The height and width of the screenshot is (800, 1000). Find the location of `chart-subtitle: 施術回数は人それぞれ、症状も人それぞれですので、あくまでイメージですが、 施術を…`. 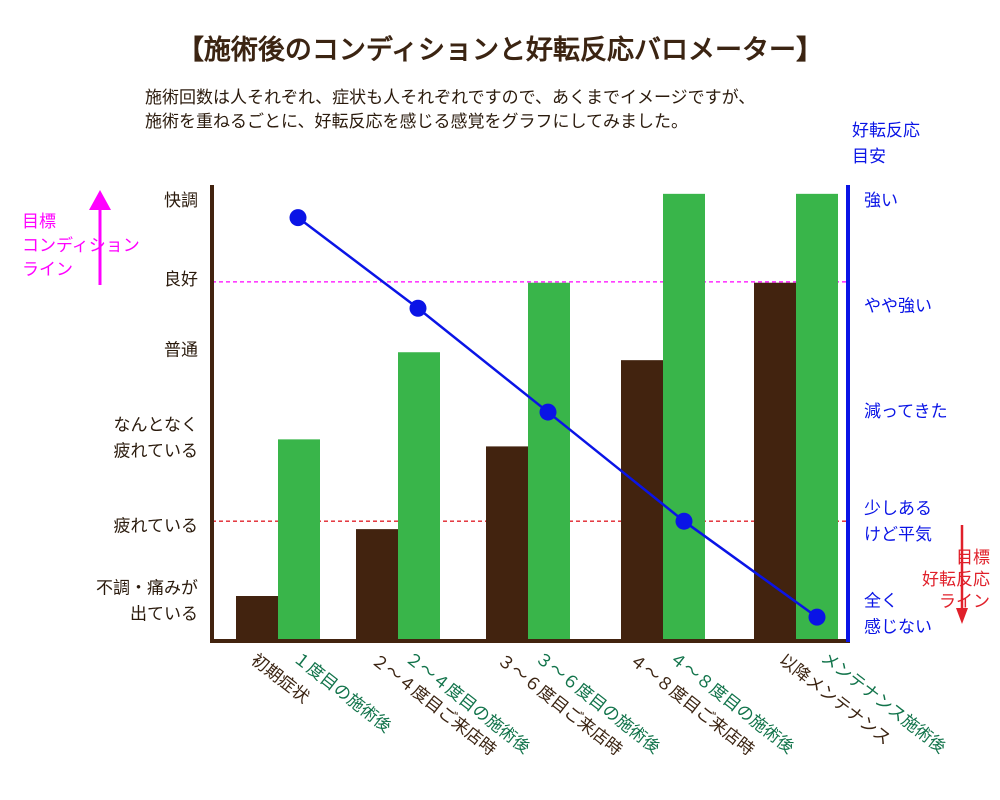

chart-subtitle: 施術回数は人それぞれ、症状も人それぞれですので、あくまでイメージですが、 施術を… is located at coordinates (450, 110).